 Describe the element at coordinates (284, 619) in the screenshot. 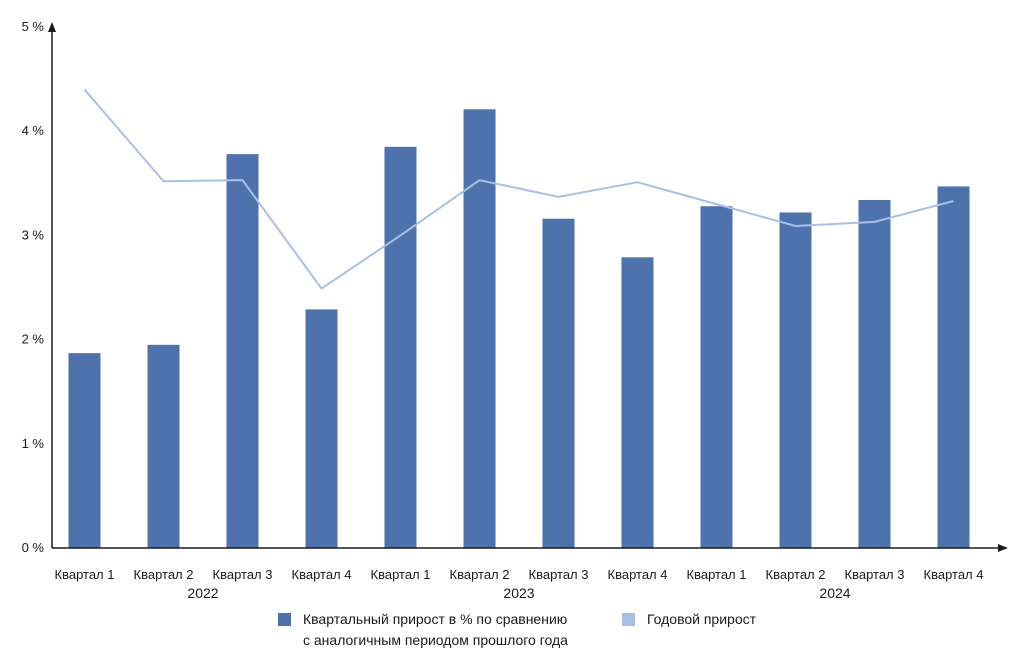

I see `legend-swatch-quarterly` at that location.